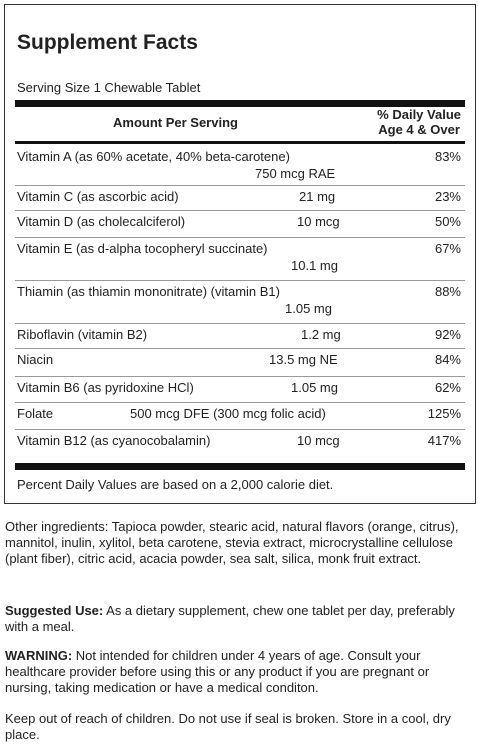 Image resolution: width=478 pixels, height=745 pixels. I want to click on nutrient-amount: 21 mg, so click(317, 196).